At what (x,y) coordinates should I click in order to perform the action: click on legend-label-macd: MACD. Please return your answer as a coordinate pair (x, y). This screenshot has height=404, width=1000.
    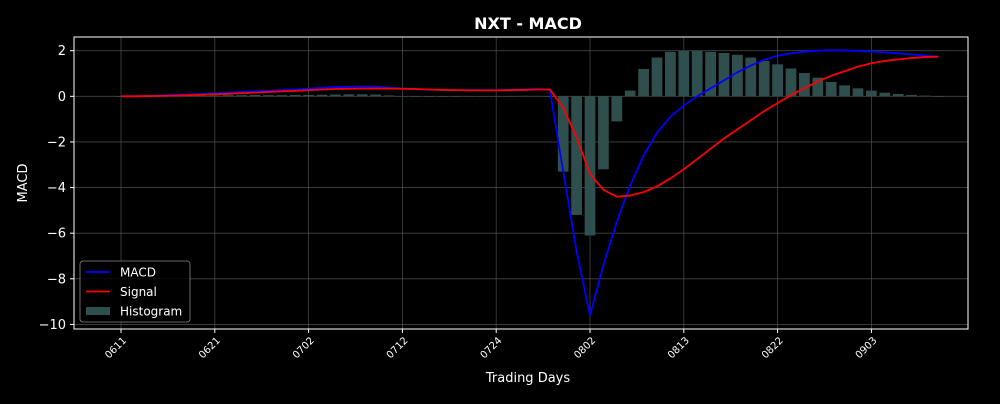
    Looking at the image, I should click on (138, 273).